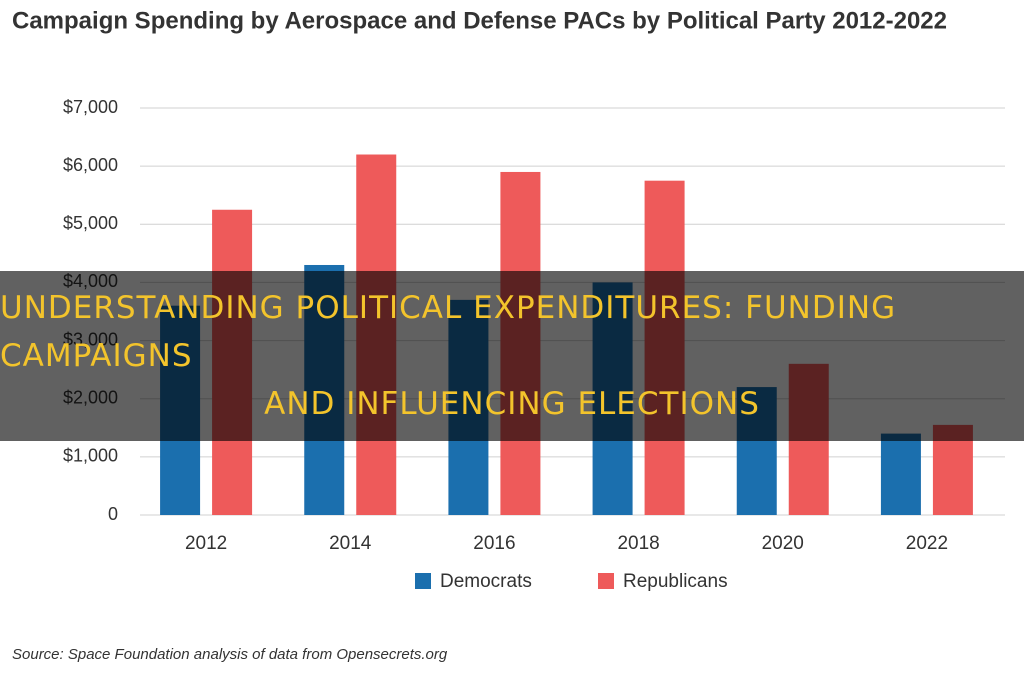  What do you see at coordinates (90, 456) in the screenshot?
I see `y-tick-label: $1,000` at bounding box center [90, 456].